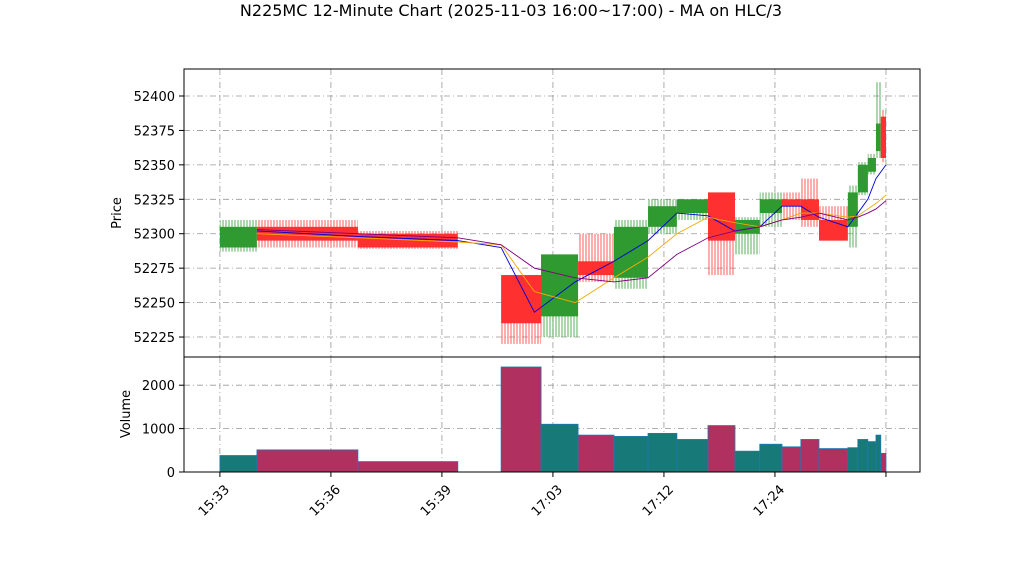 The image size is (1022, 575). Describe the element at coordinates (154, 338) in the screenshot. I see `y-tick-label: 52225` at that location.